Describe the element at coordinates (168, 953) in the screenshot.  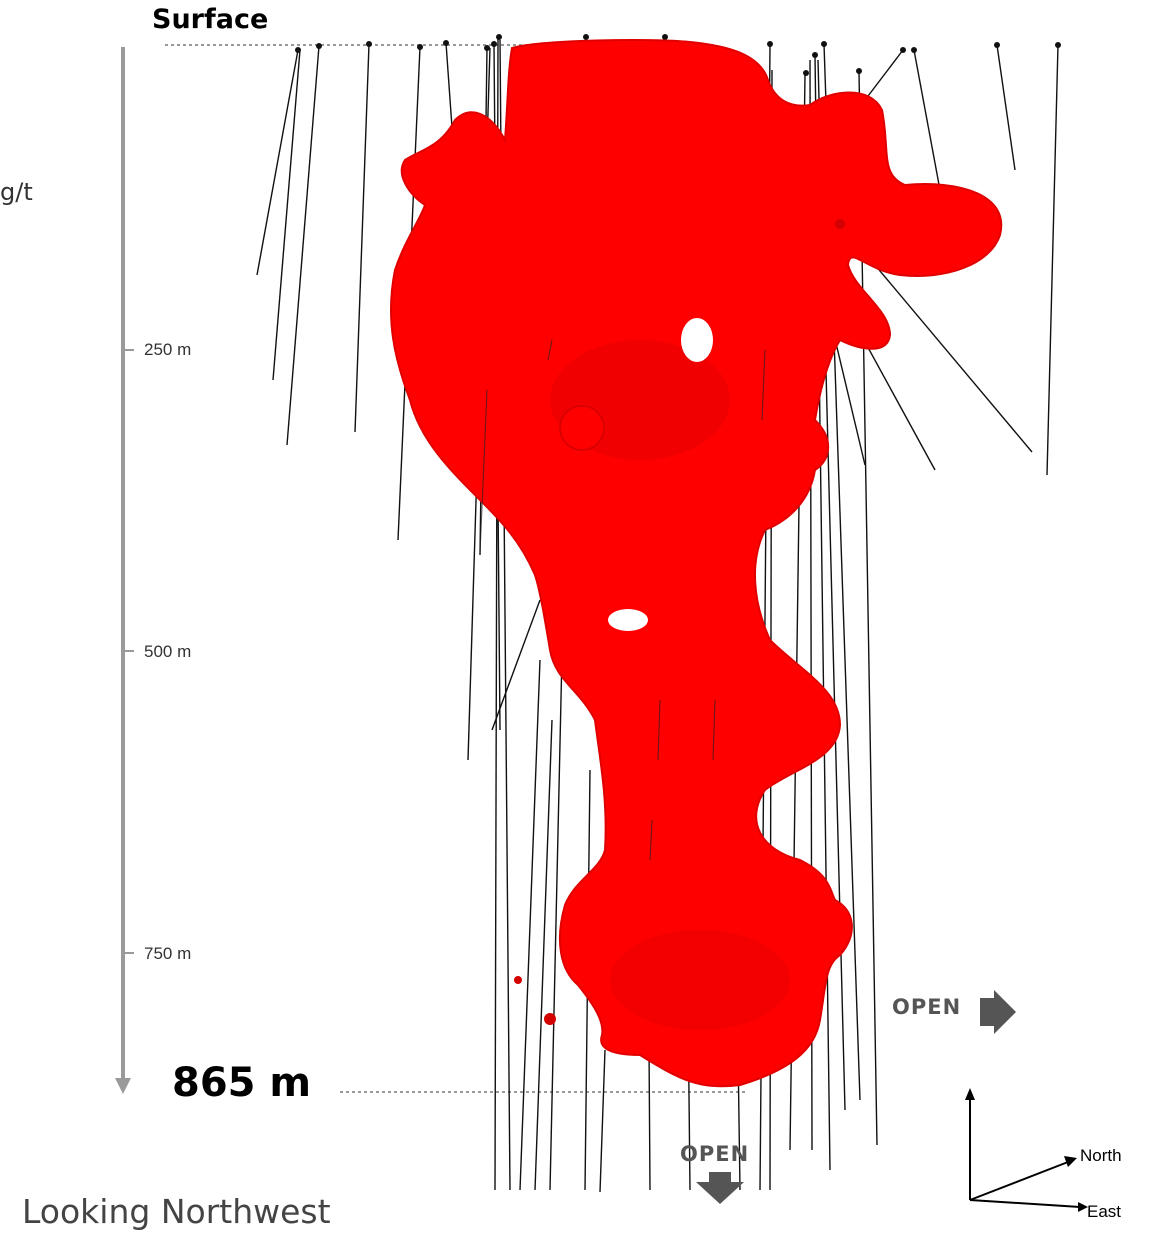
I see `depth-tick-750-label: 750 m` at that location.